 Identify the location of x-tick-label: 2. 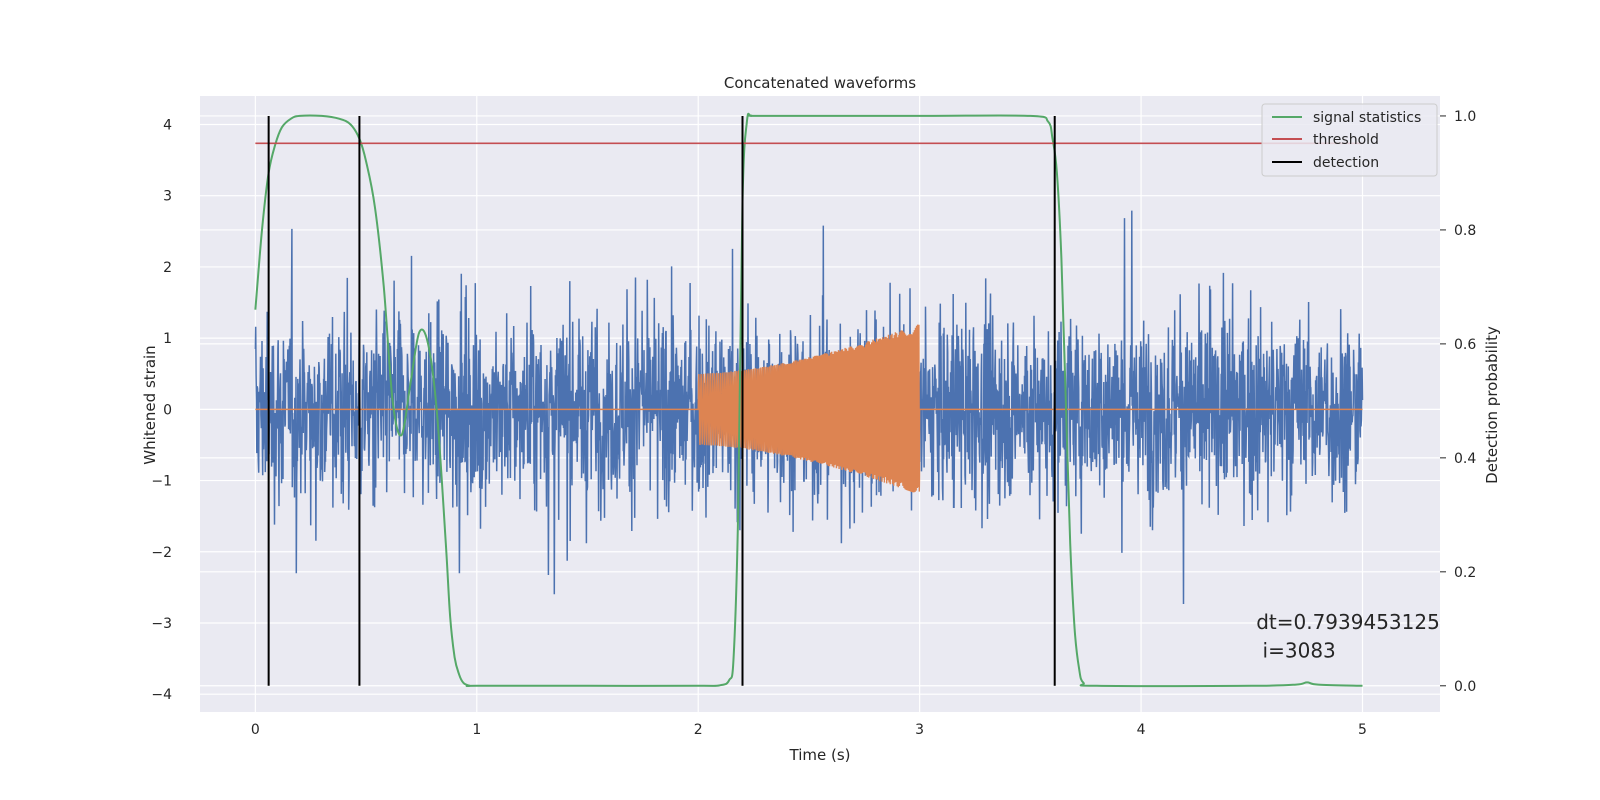
(698, 730).